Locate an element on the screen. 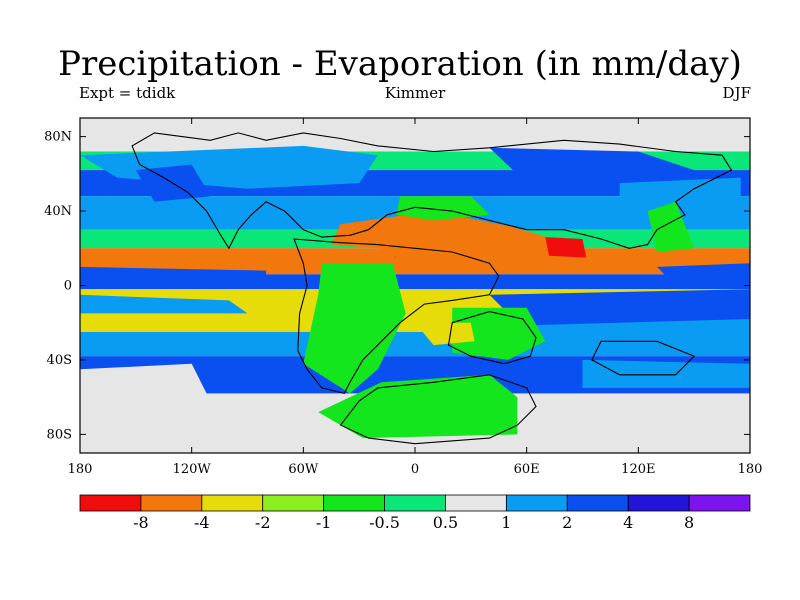  colorbar: -8 -4 -2 -1 -0.5 0.5 1 2 4 8 is located at coordinates (415, 513).